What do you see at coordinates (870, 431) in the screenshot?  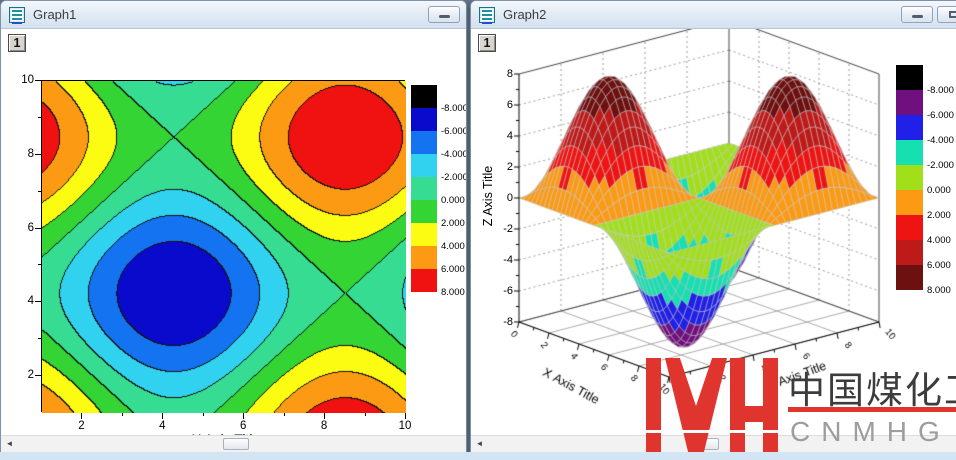 I see `watermark-latin-text: CNMHG` at bounding box center [870, 431].